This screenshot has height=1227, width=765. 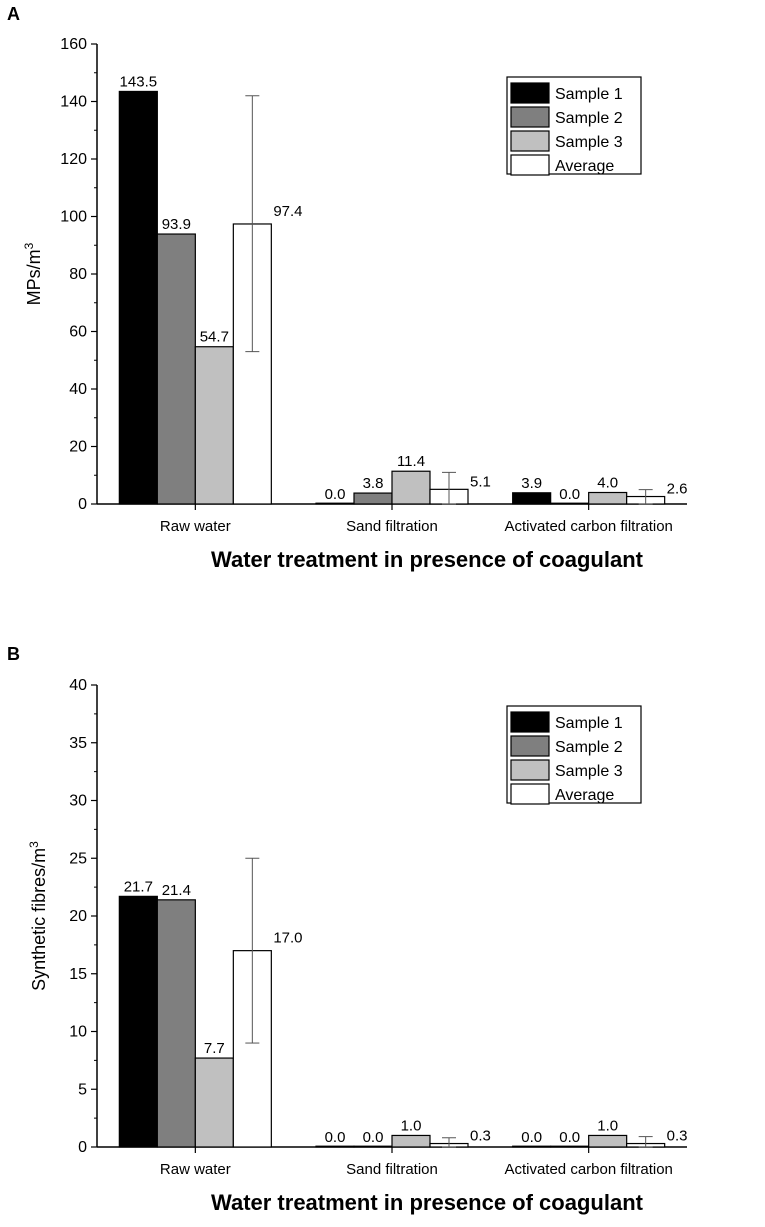 What do you see at coordinates (427, 559) in the screenshot?
I see `panel-a-x-axis-title: Water treatment in presence of coagulant` at bounding box center [427, 559].